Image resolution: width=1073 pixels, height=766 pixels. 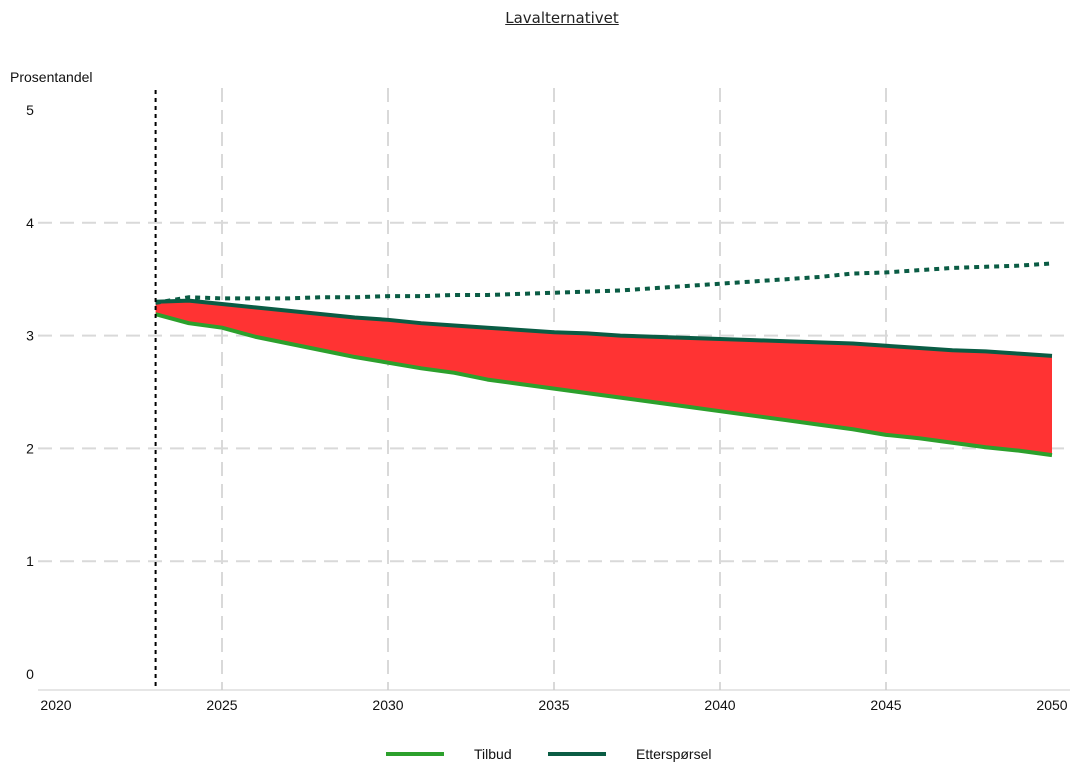 I want to click on y-tick-label-1: 1, so click(x=30, y=561).